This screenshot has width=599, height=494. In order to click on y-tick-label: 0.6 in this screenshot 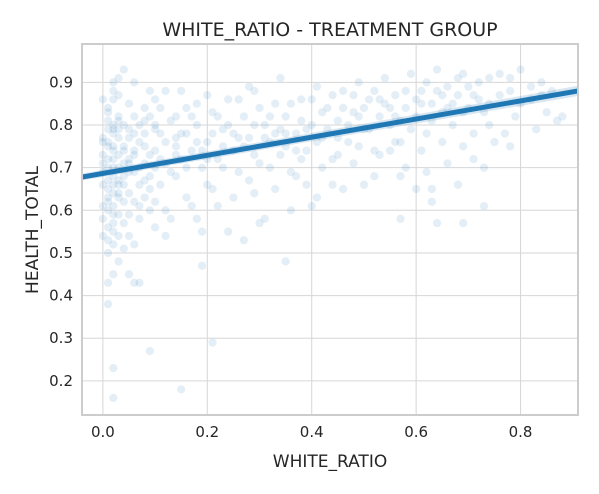, I will do `click(61, 210)`.